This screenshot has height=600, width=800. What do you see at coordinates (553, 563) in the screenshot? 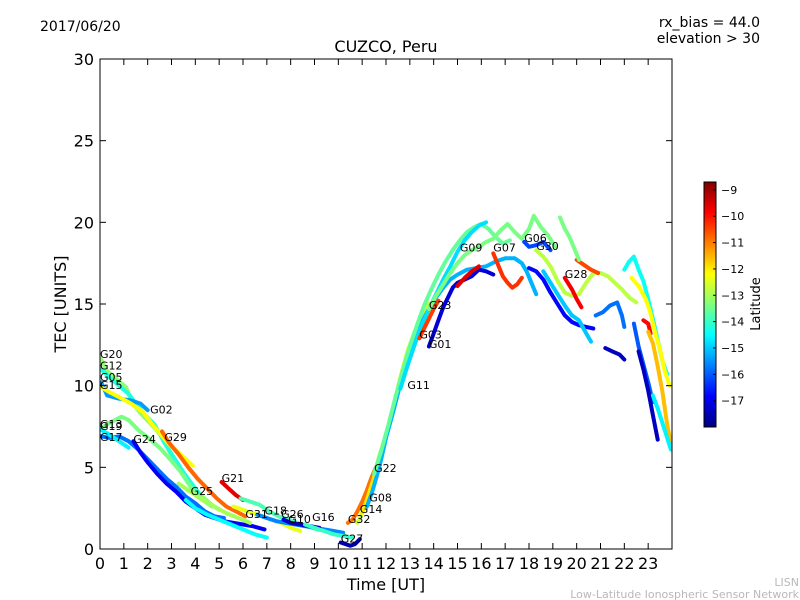
I see `x-tick-label: 19` at bounding box center [553, 563].